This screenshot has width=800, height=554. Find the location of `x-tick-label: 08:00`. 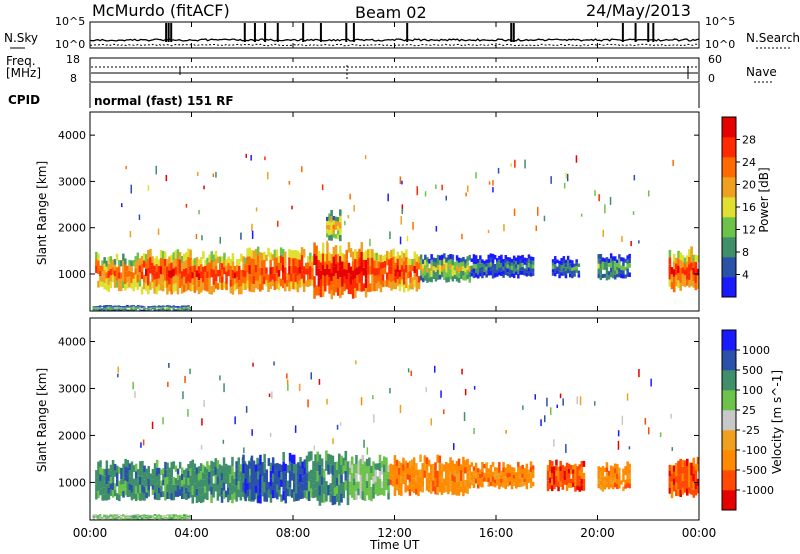

x-tick-label: 08:00 is located at coordinates (293, 533).